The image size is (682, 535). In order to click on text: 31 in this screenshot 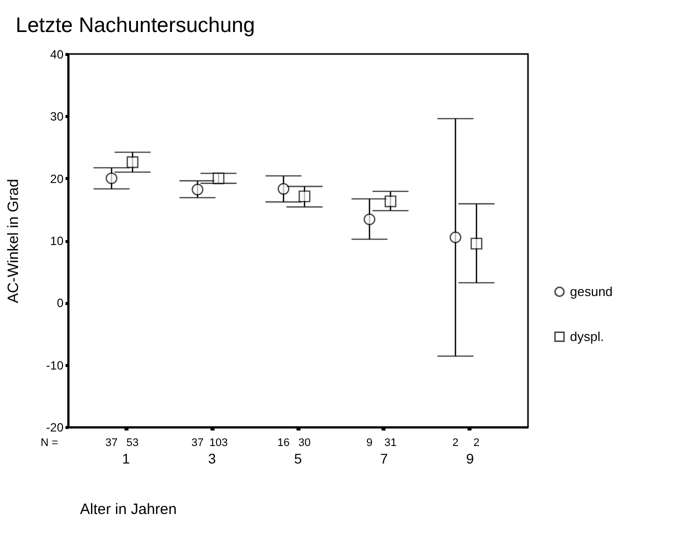, I will do `click(390, 443)`.